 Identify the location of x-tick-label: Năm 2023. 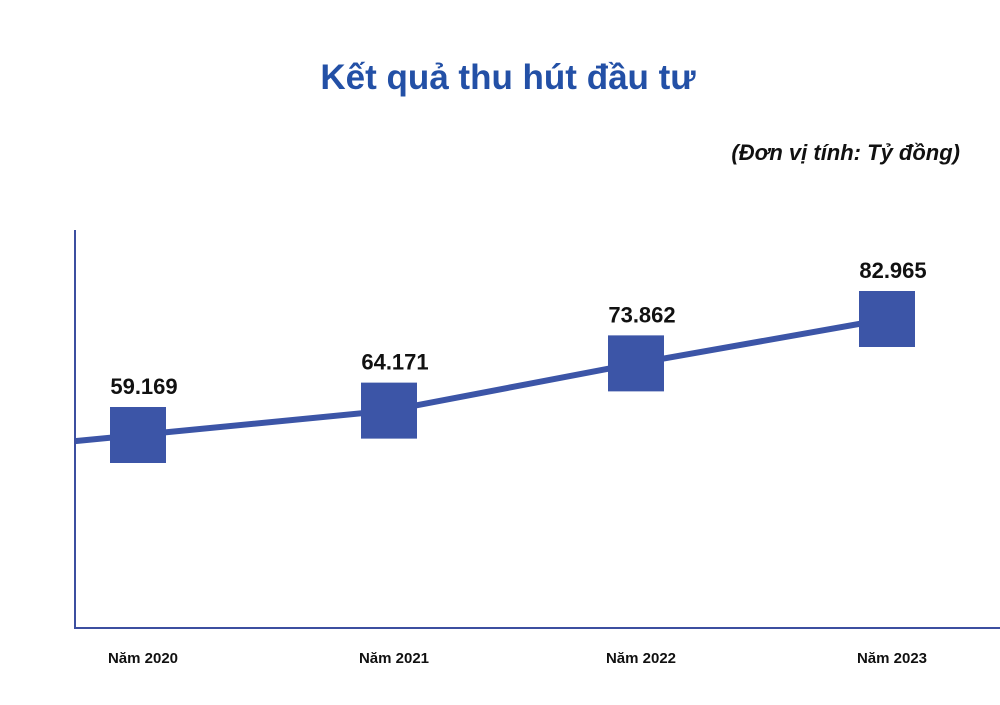
(892, 658).